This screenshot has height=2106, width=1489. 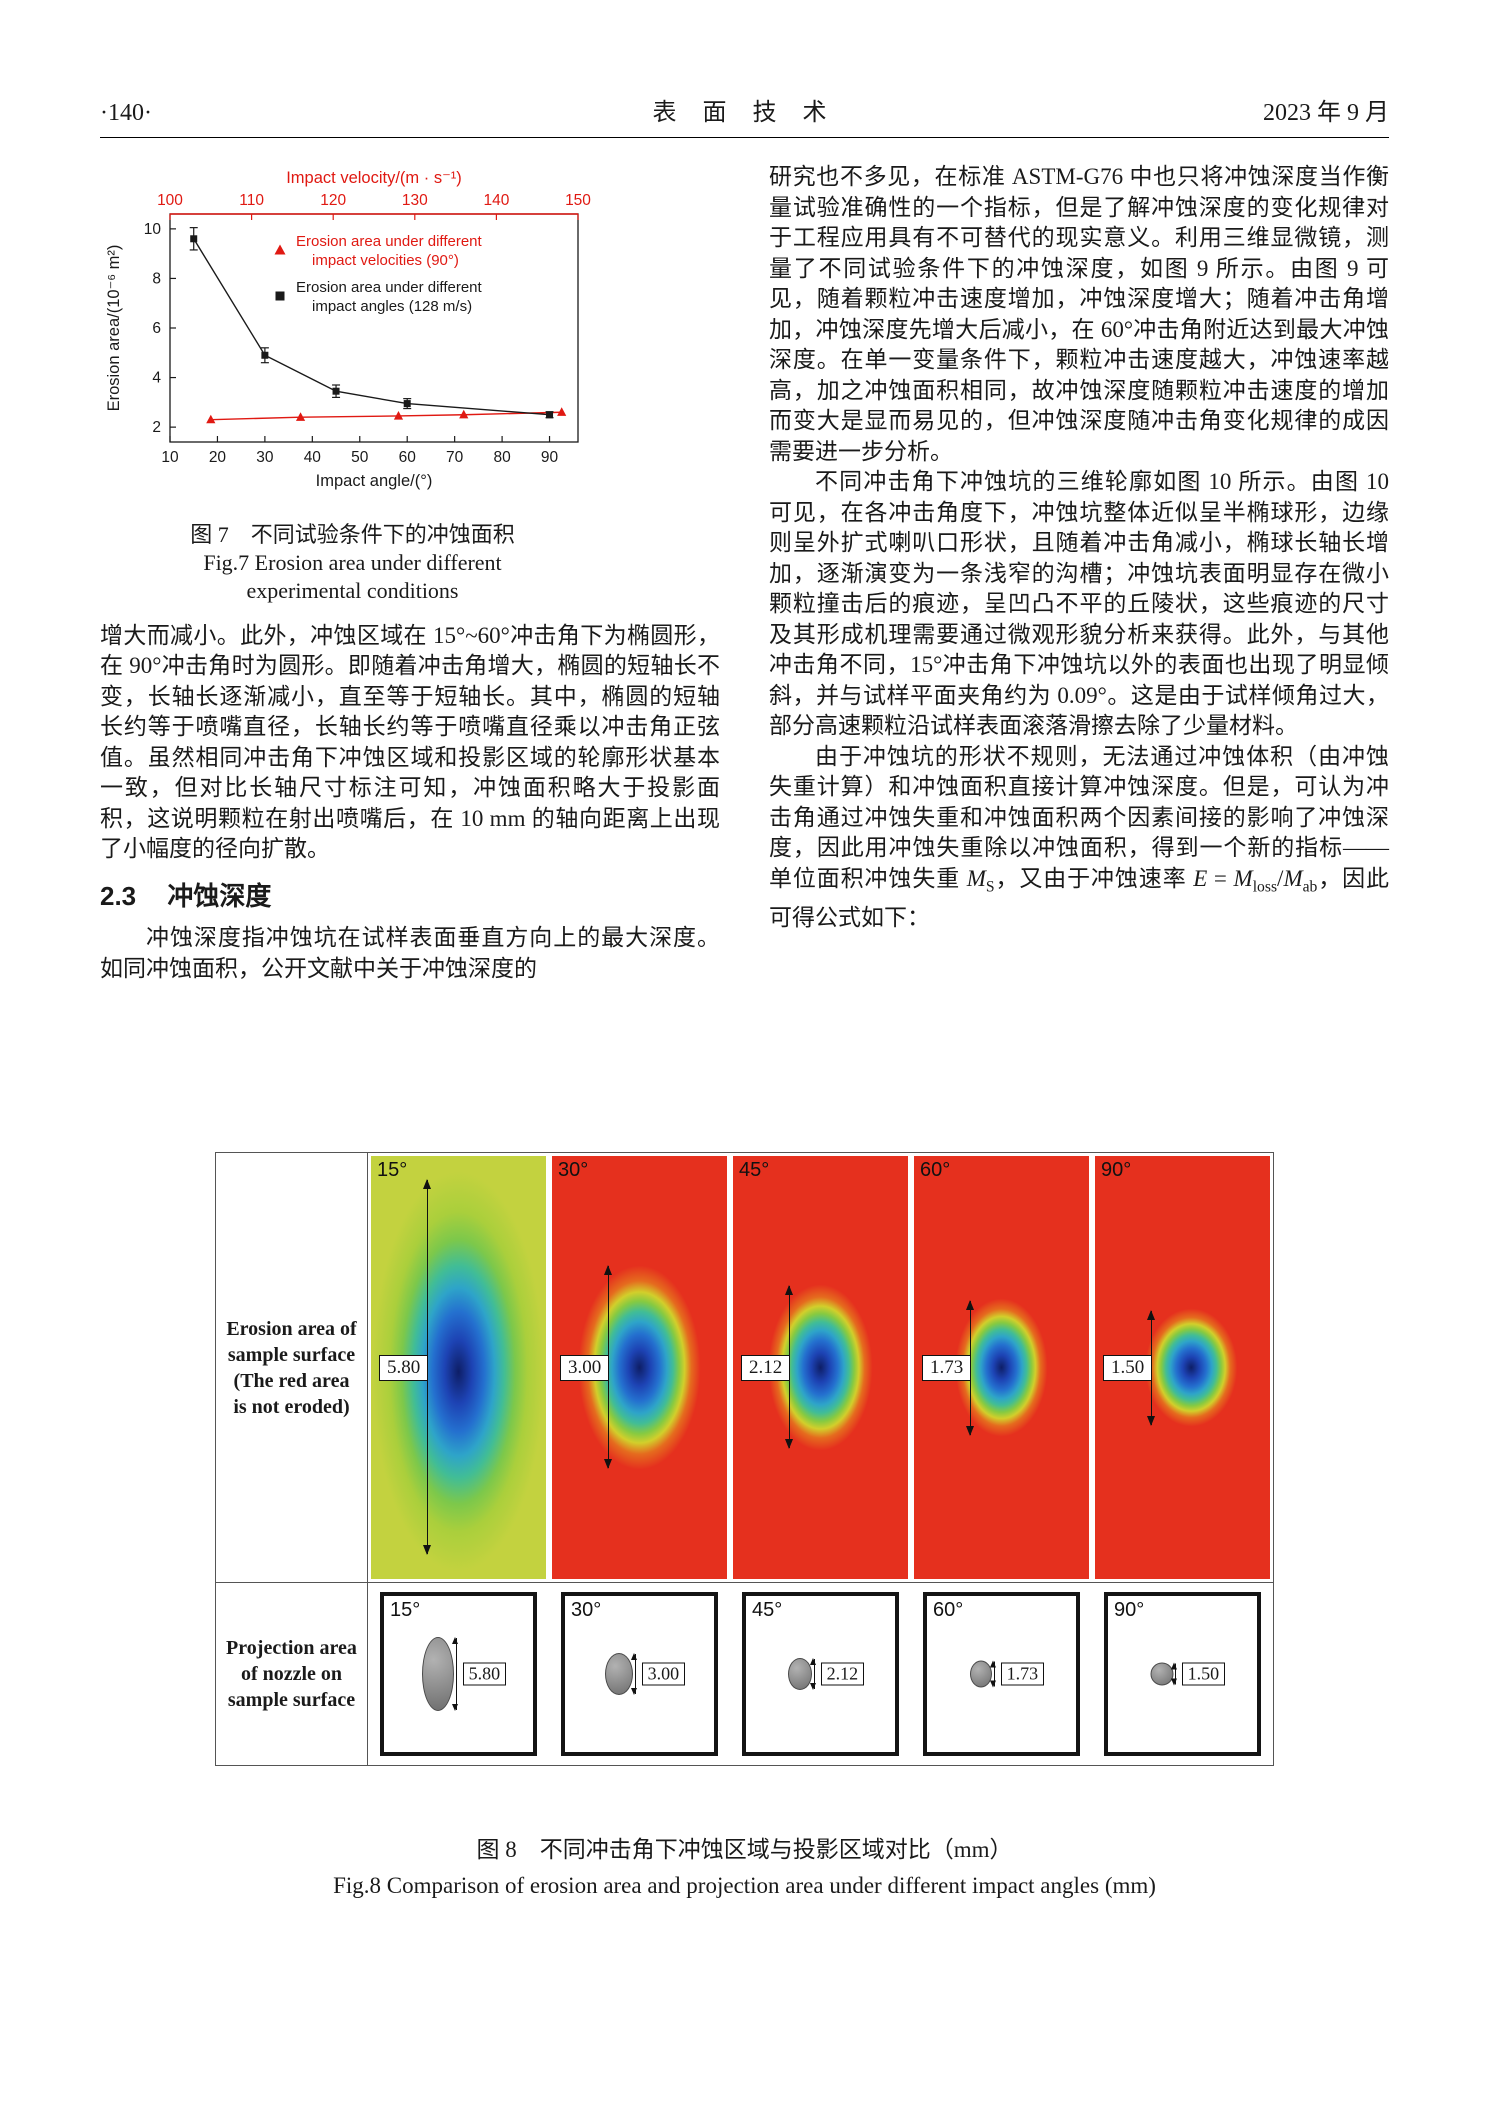 I want to click on svg-text: 110, so click(x=251, y=200).